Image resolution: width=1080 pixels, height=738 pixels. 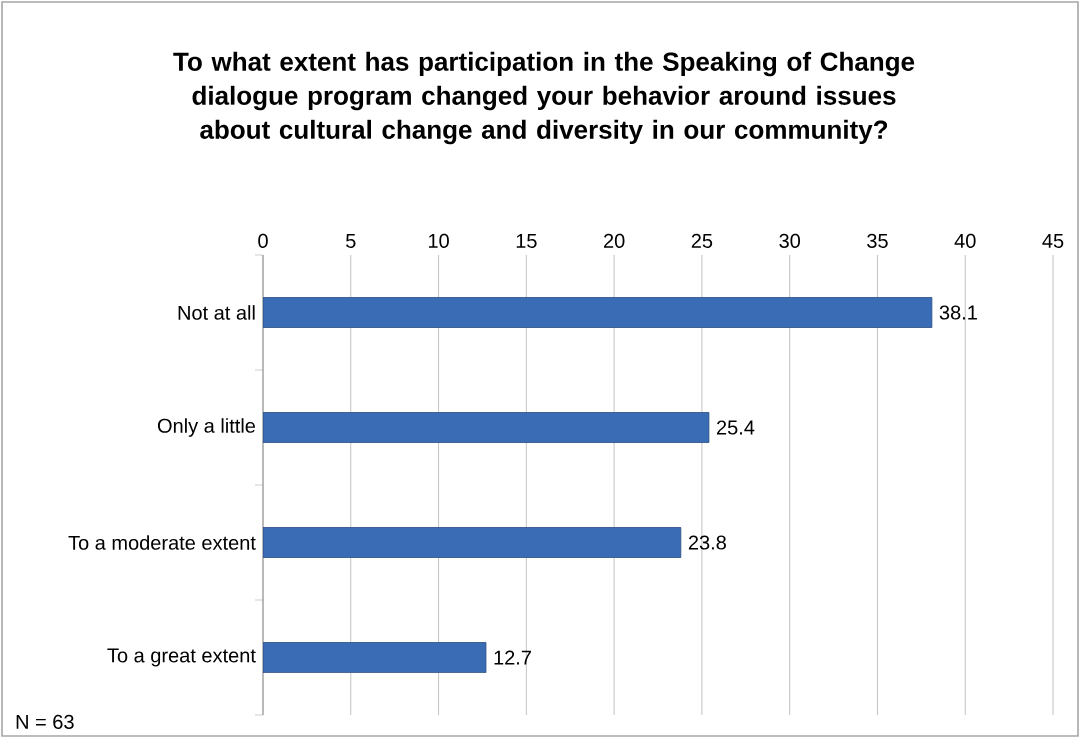 What do you see at coordinates (216, 312) in the screenshot?
I see `y-tick-label: Not at all` at bounding box center [216, 312].